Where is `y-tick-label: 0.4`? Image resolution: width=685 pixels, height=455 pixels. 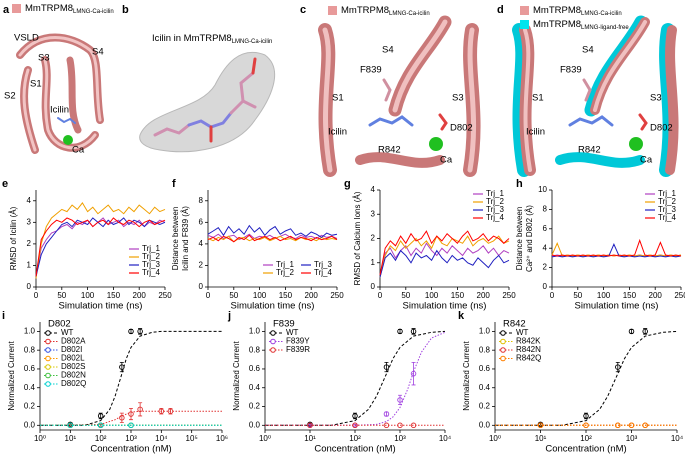 y-tick-label: 0.4 is located at coordinates (255, 387).